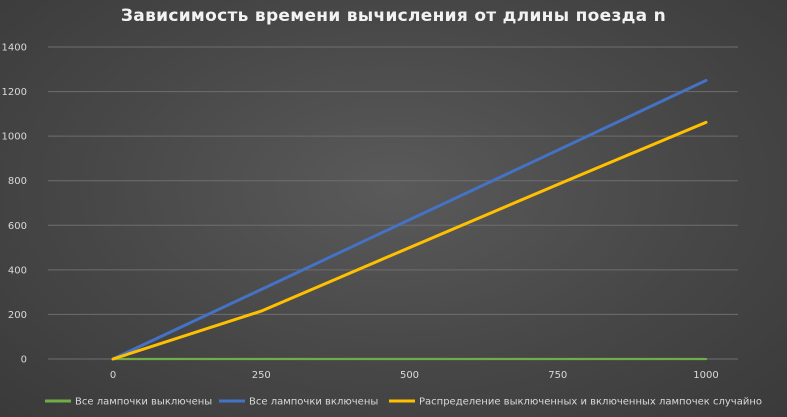 The width and height of the screenshot is (787, 417). What do you see at coordinates (313, 402) in the screenshot?
I see `legend-label-2: Все лампочки включены` at bounding box center [313, 402].